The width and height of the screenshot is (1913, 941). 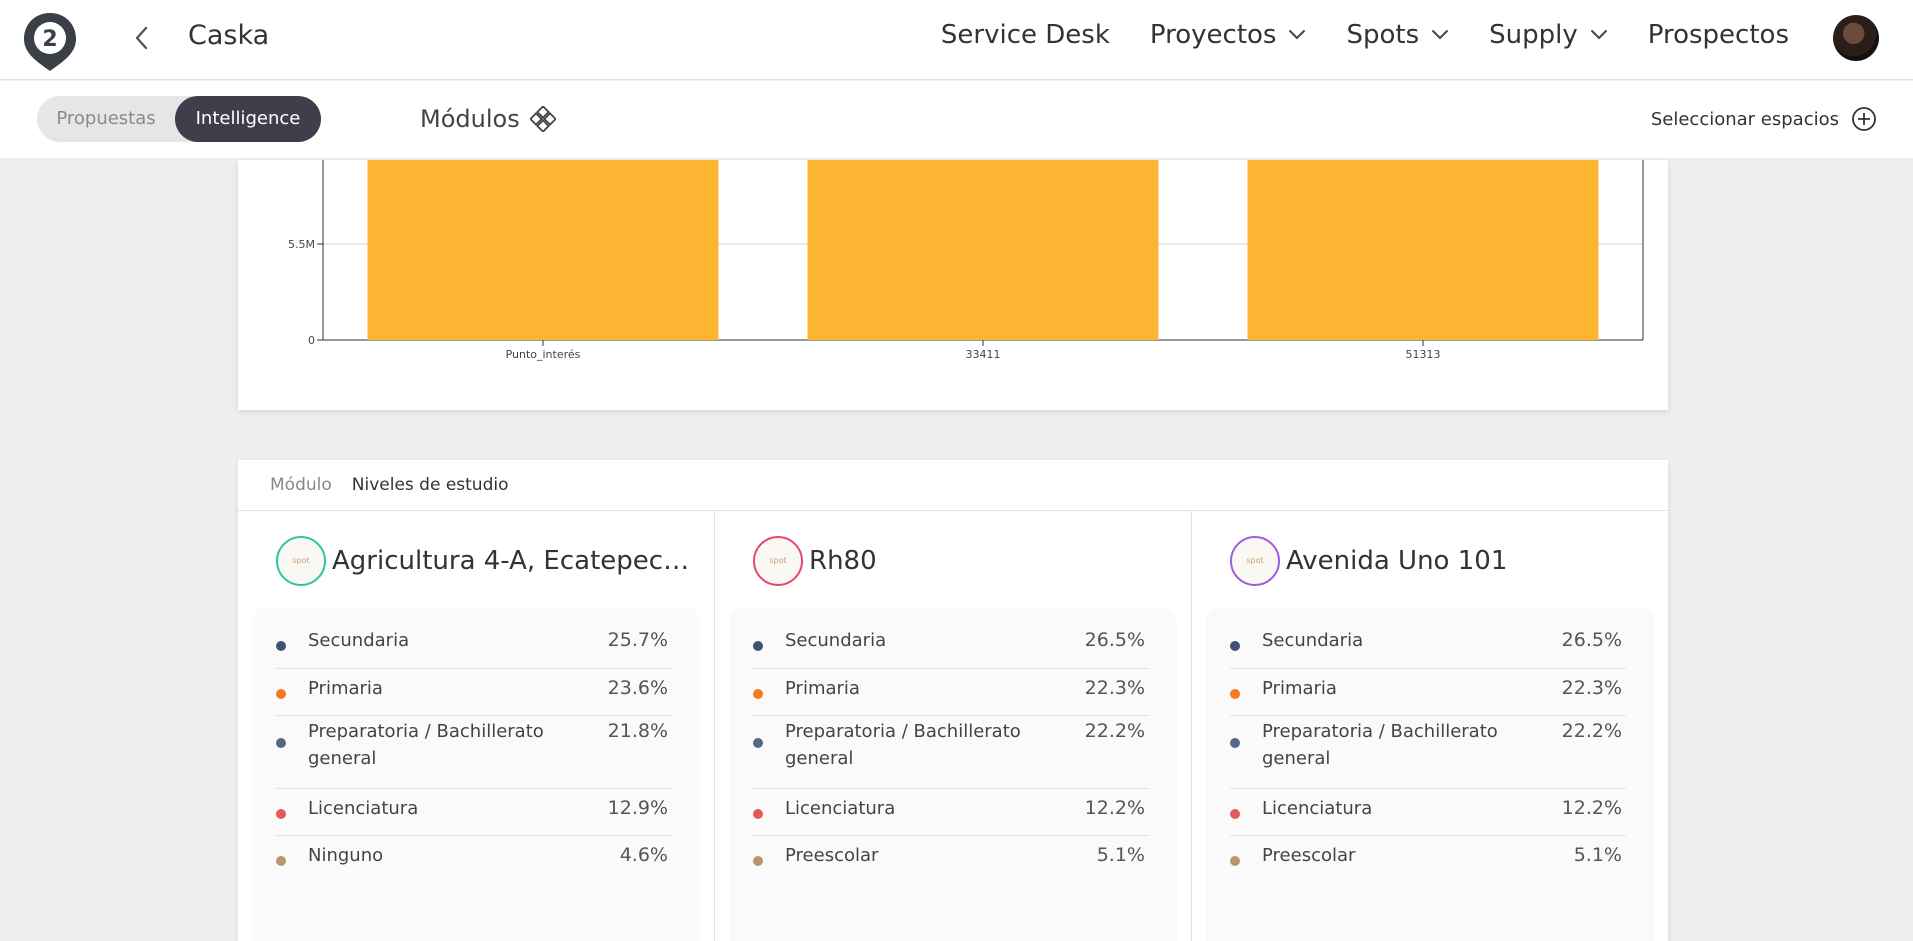 What do you see at coordinates (142, 38) in the screenshot?
I see `back-arrow-icon` at bounding box center [142, 38].